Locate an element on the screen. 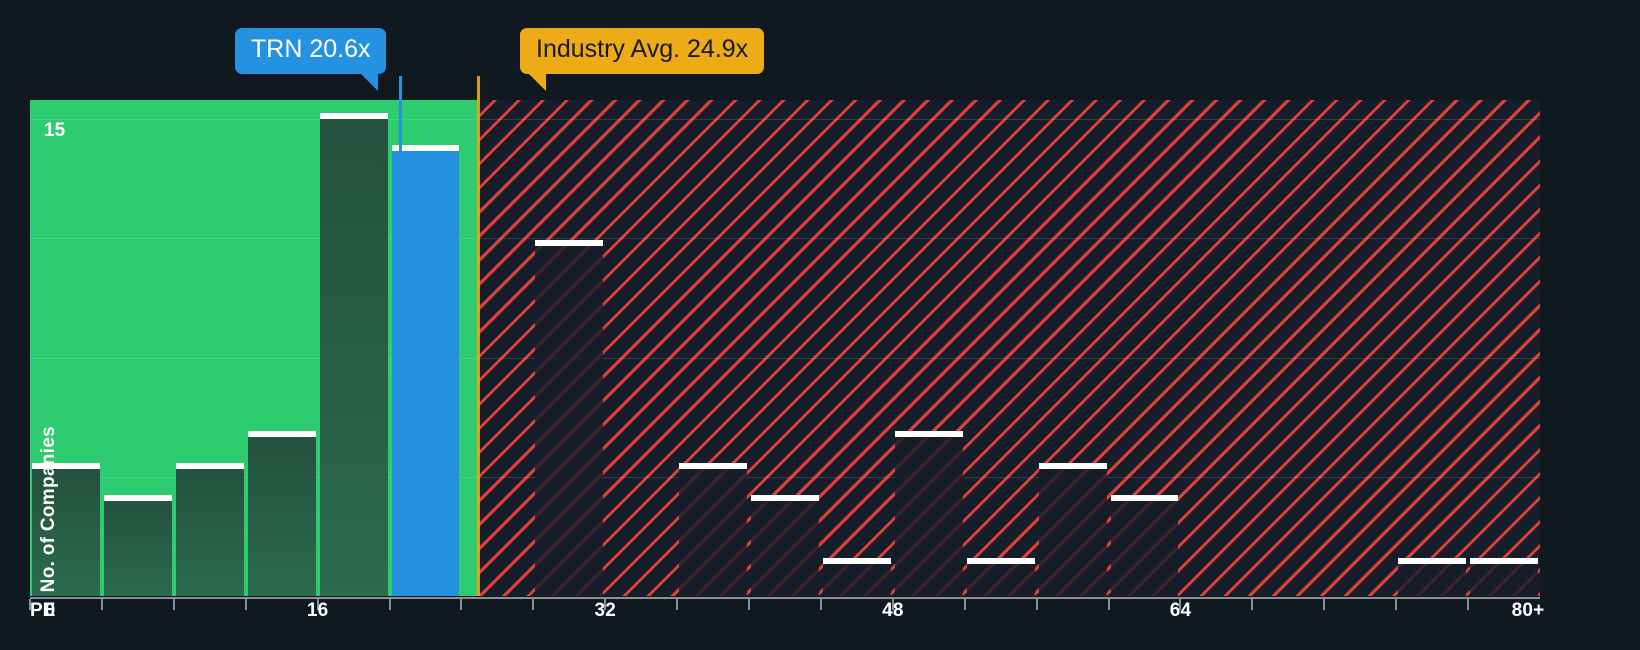 Image resolution: width=1640 pixels, height=650 pixels. x-tick-label-48: 48 is located at coordinates (893, 610).